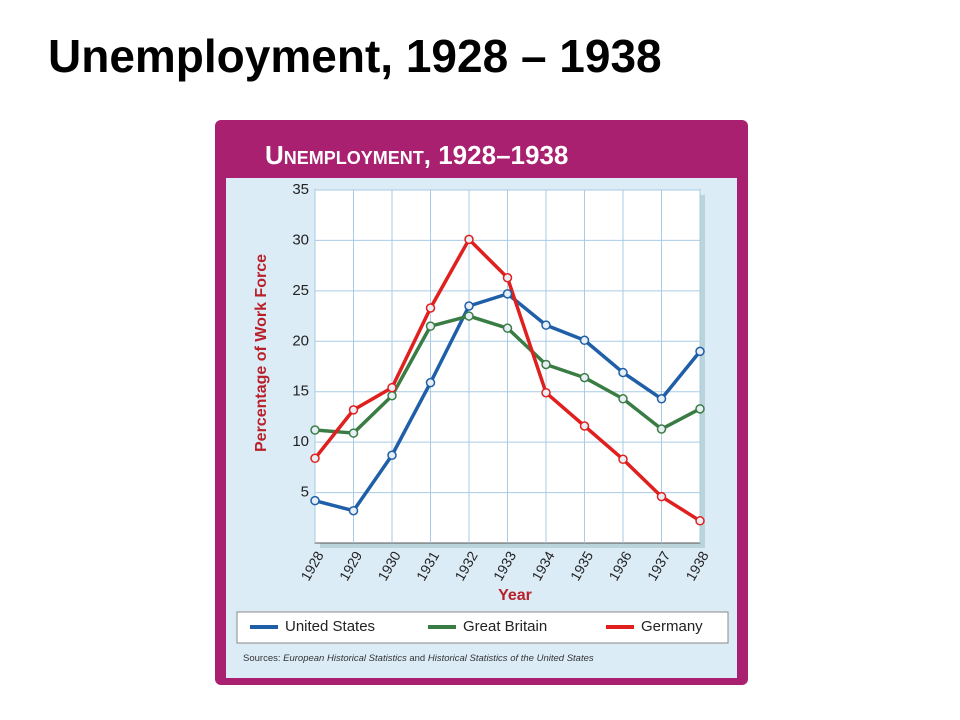 Image resolution: width=960 pixels, height=720 pixels. I want to click on x-axis-label: Year, so click(515, 595).